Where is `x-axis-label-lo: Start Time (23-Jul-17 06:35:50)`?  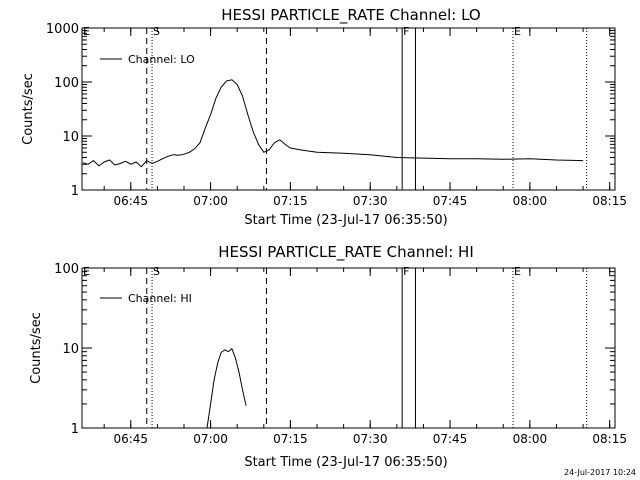 x-axis-label-lo: Start Time (23-Jul-17 06:35:50) is located at coordinates (345, 220).